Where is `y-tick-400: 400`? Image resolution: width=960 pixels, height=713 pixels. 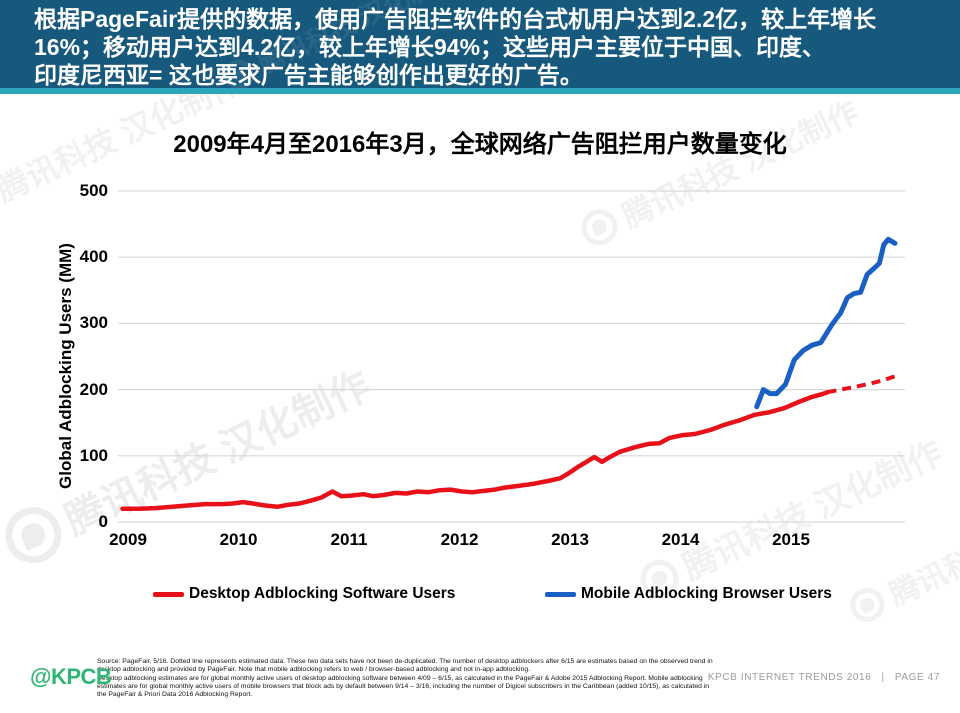
y-tick-400: 400 is located at coordinates (93, 257).